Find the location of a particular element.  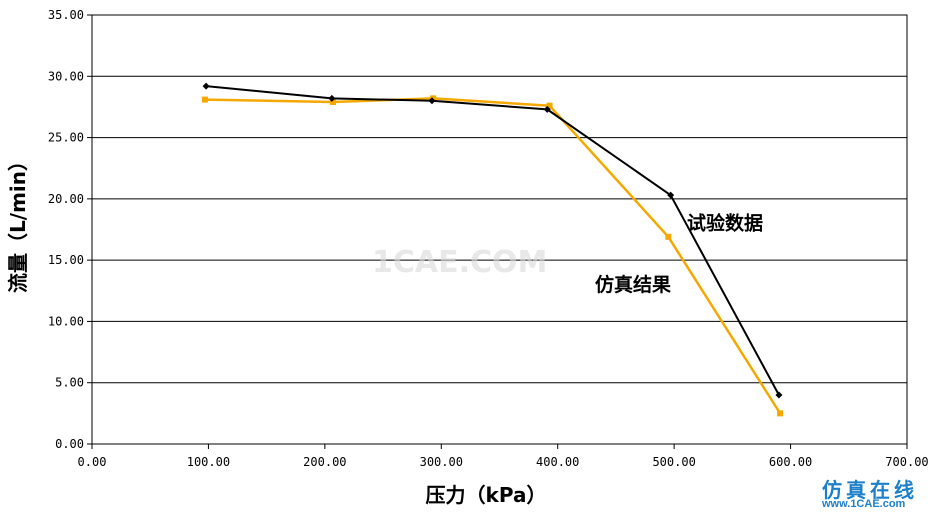

x-tick-label: 700.00 is located at coordinates (906, 462).